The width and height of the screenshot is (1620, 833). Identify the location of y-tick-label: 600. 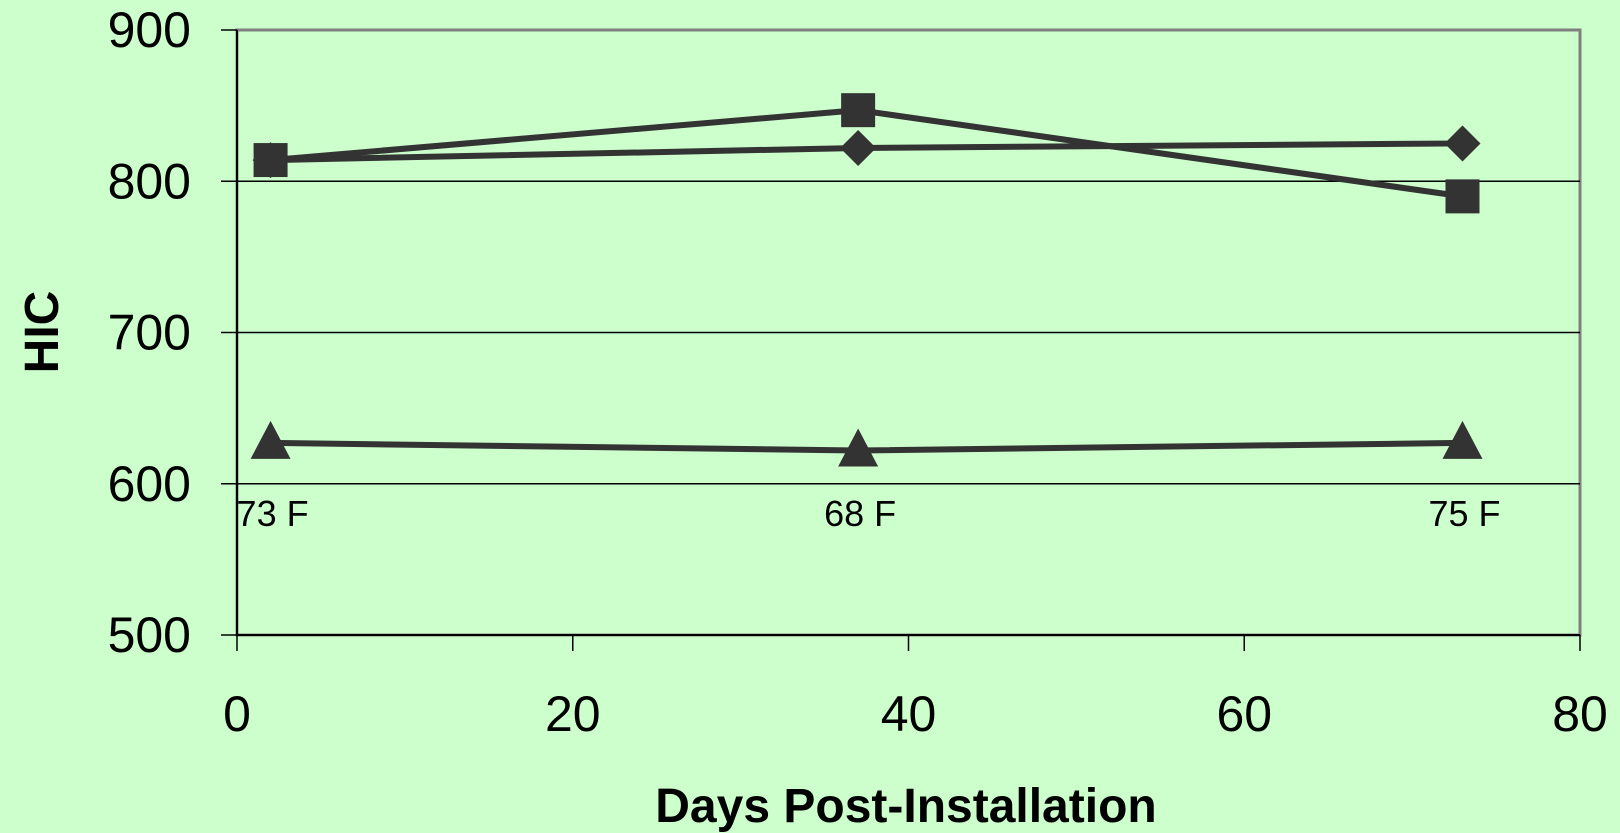
(149, 484).